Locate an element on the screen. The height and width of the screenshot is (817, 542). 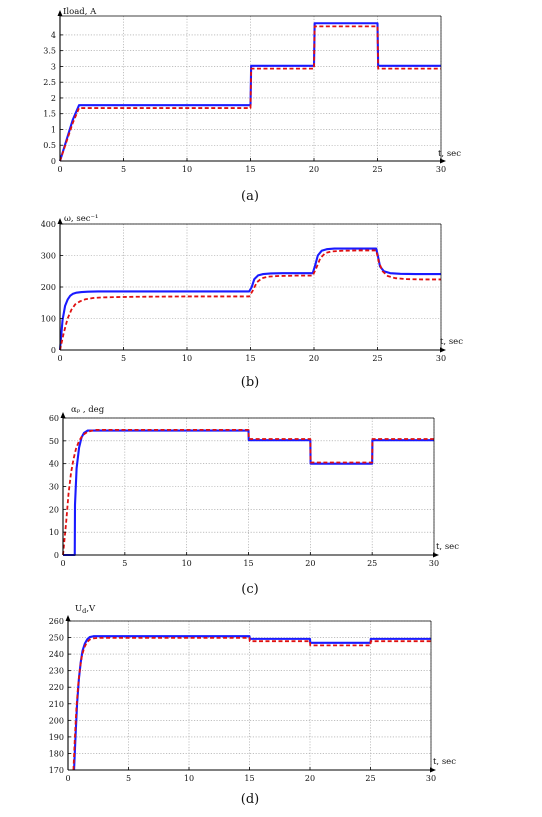
panel-d-y-axis-label-main: U is located at coordinates (78, 609).